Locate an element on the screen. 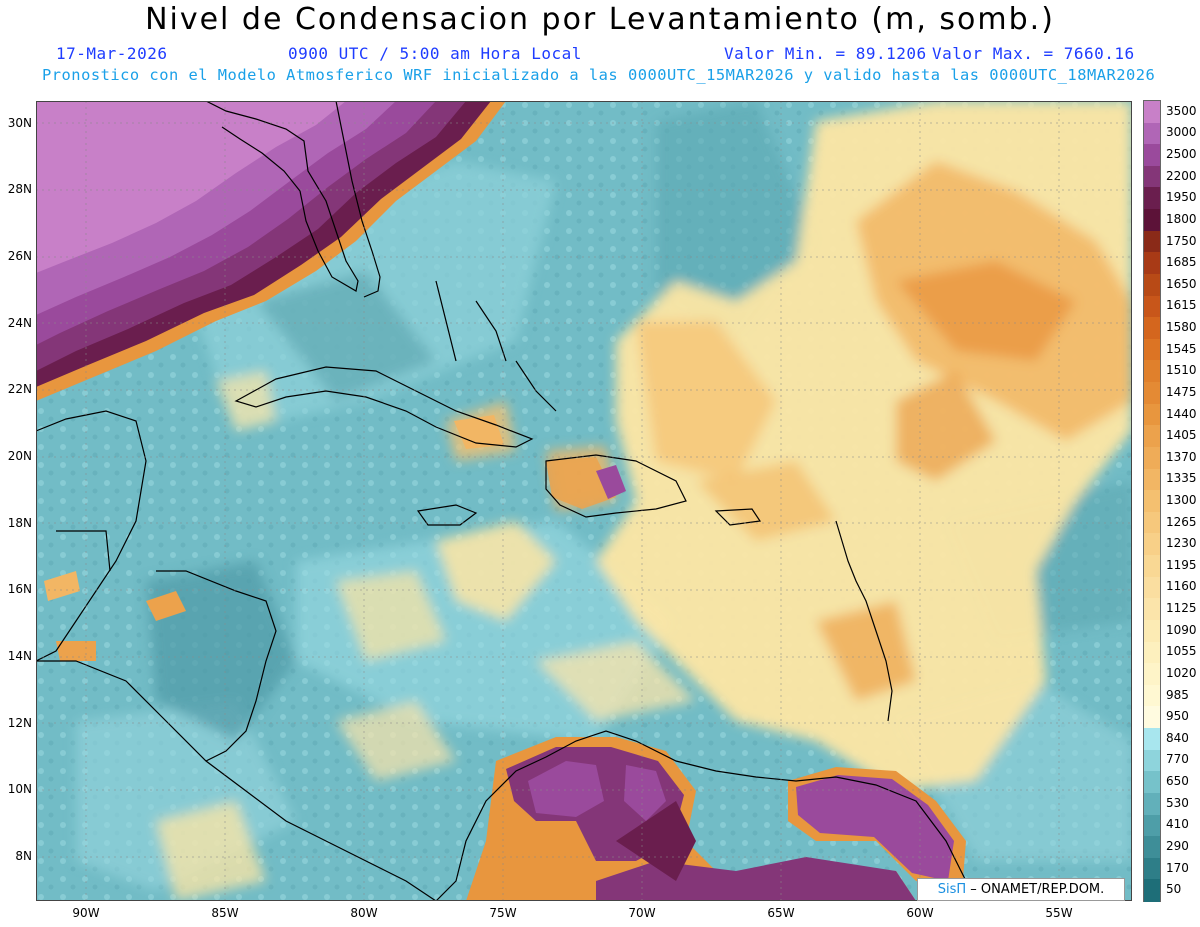 The height and width of the screenshot is (927, 1200). colorbar-label: 530 is located at coordinates (1177, 802).